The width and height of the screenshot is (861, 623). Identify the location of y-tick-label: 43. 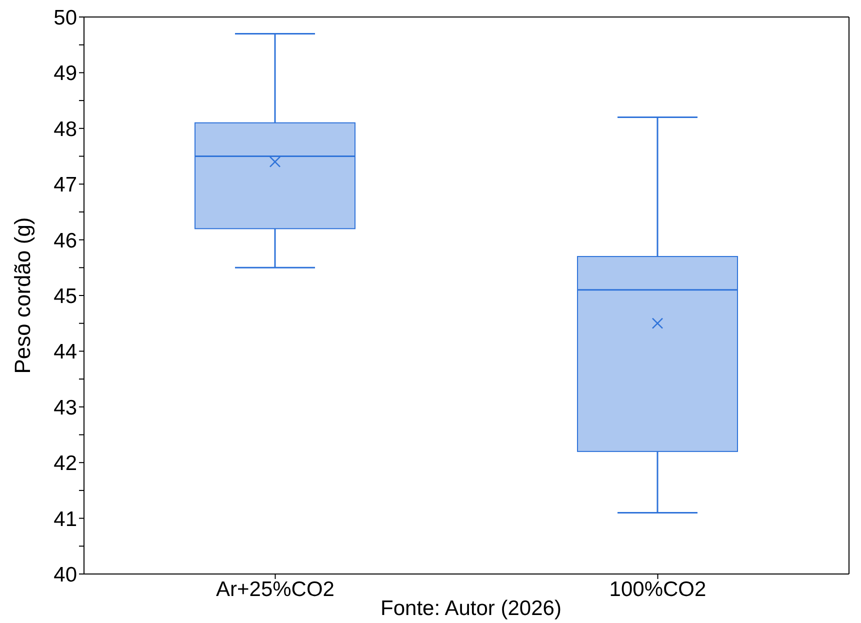
(65, 408).